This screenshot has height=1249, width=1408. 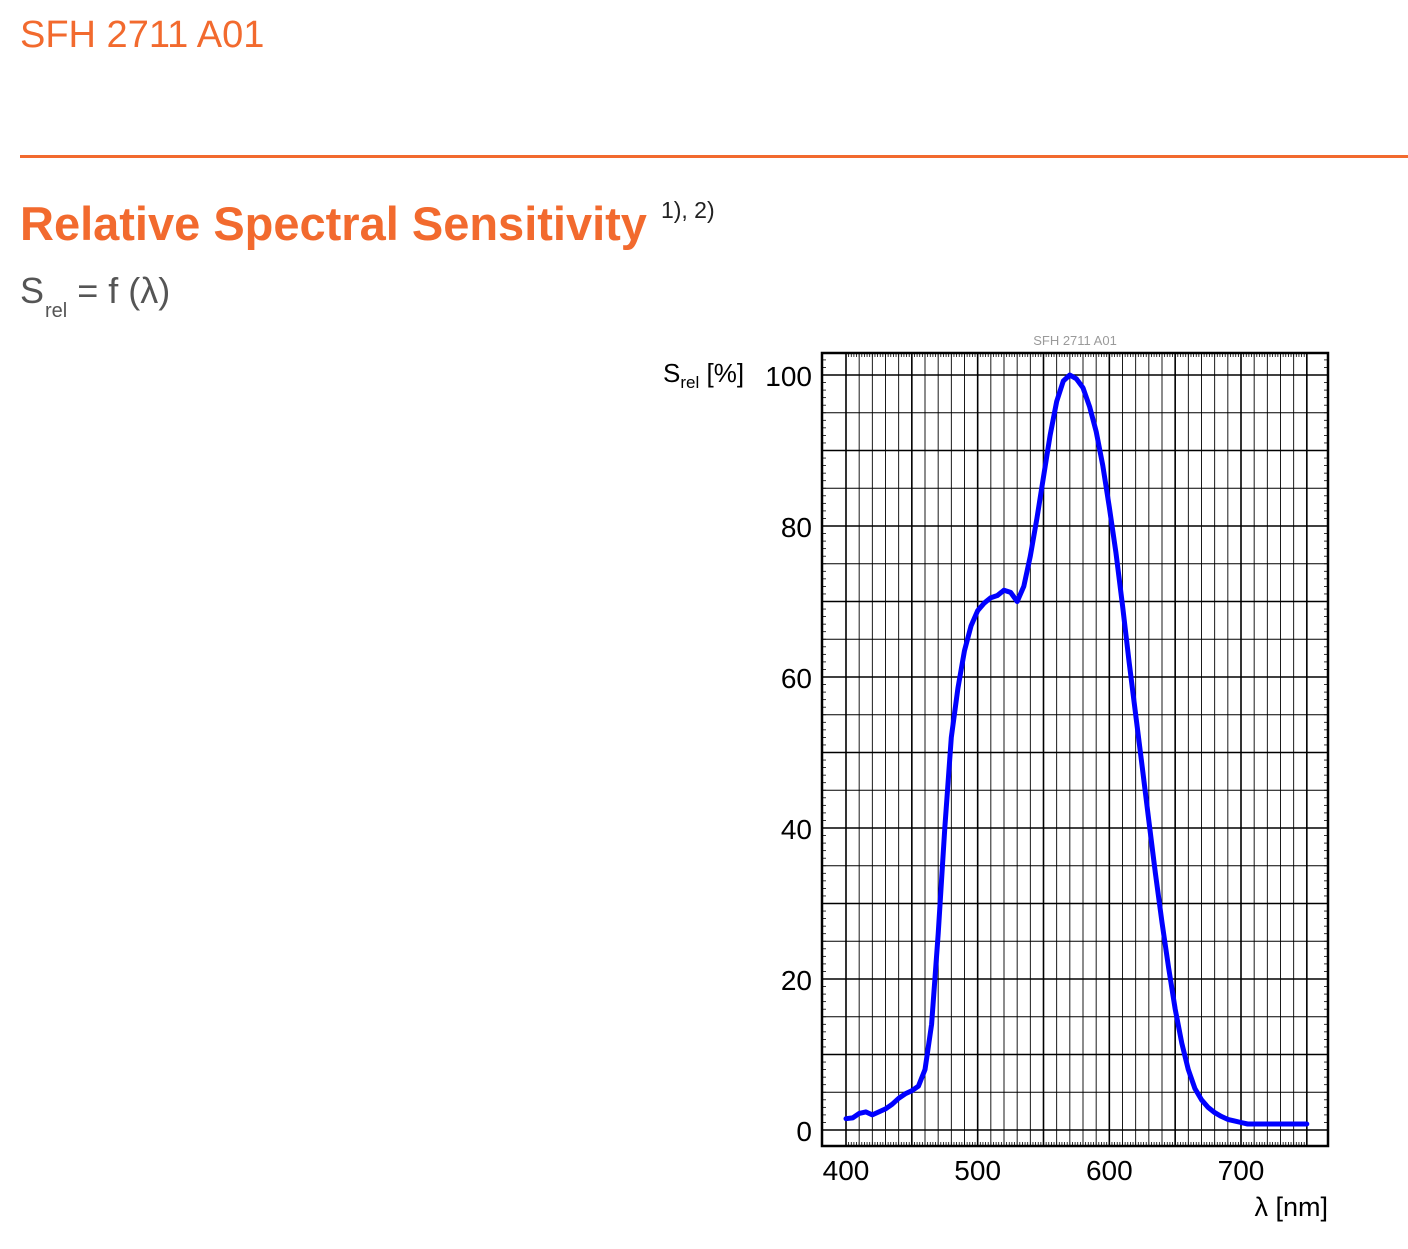 I want to click on y-tick-label: 20, so click(x=796, y=980).